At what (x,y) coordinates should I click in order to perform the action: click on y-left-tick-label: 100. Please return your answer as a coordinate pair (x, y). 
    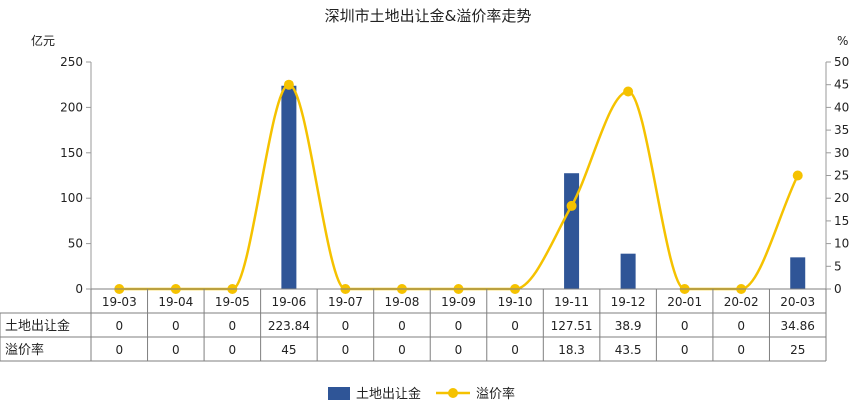
    Looking at the image, I should click on (71, 198).